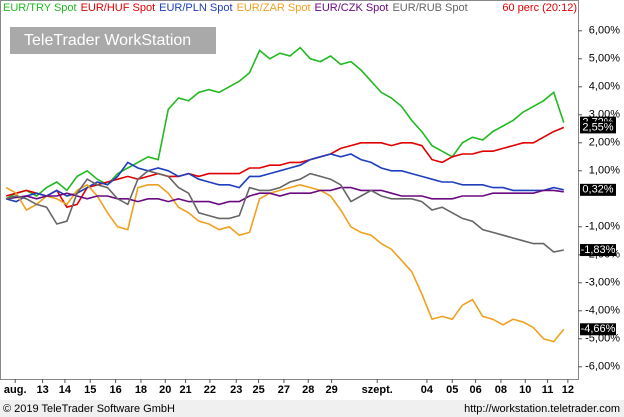  Describe the element at coordinates (604, 171) in the screenshot. I see `y-tick-label: 1,00%` at that location.